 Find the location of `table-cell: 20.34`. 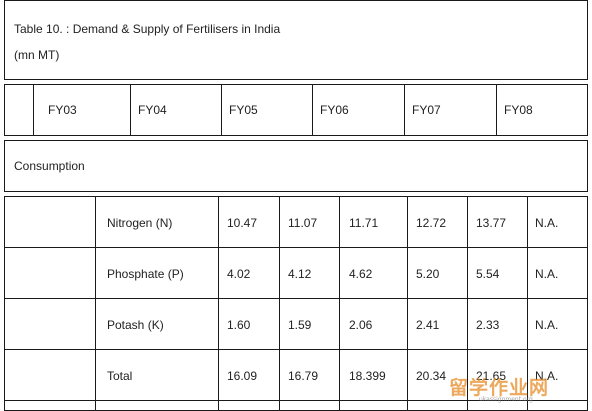

table-cell: 20.34 is located at coordinates (431, 376).